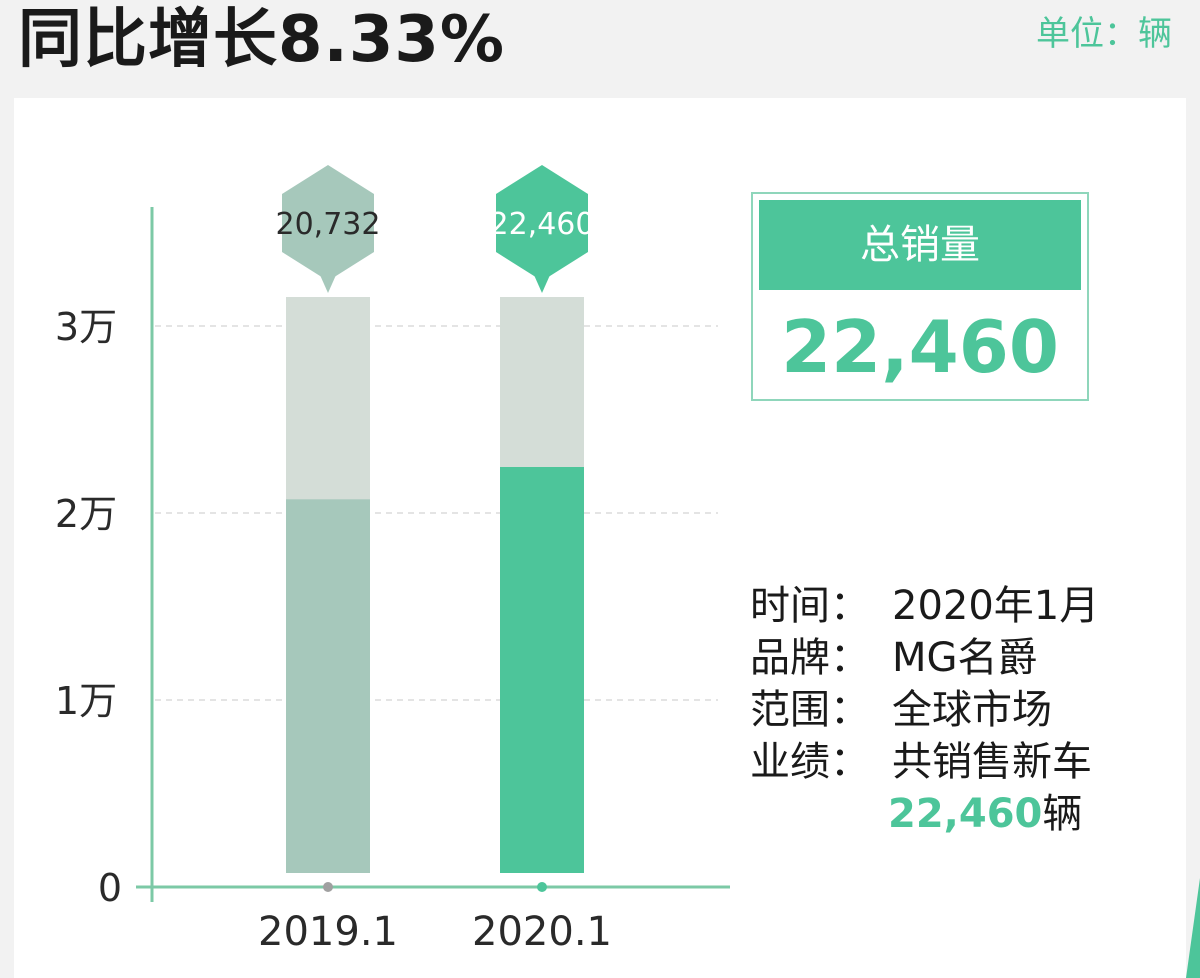  Describe the element at coordinates (1193, 928) in the screenshot. I see `corner-accent` at that location.